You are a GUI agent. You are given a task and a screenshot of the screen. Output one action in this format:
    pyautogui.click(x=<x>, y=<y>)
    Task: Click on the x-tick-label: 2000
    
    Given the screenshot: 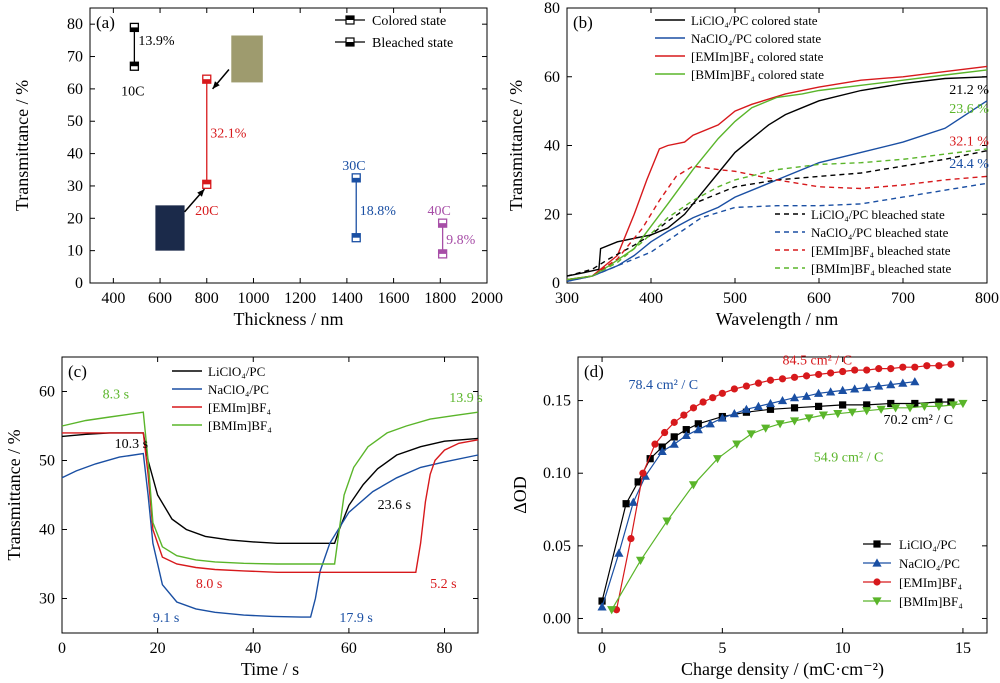 What is the action you would take?
    pyautogui.click(x=487, y=298)
    